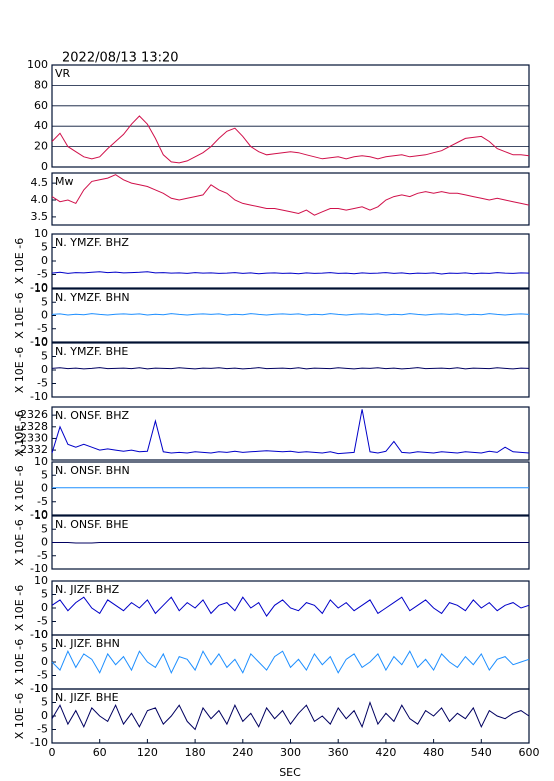  What do you see at coordinates (100, 752) in the screenshot?
I see `x-tick-label: 60` at bounding box center [100, 752].